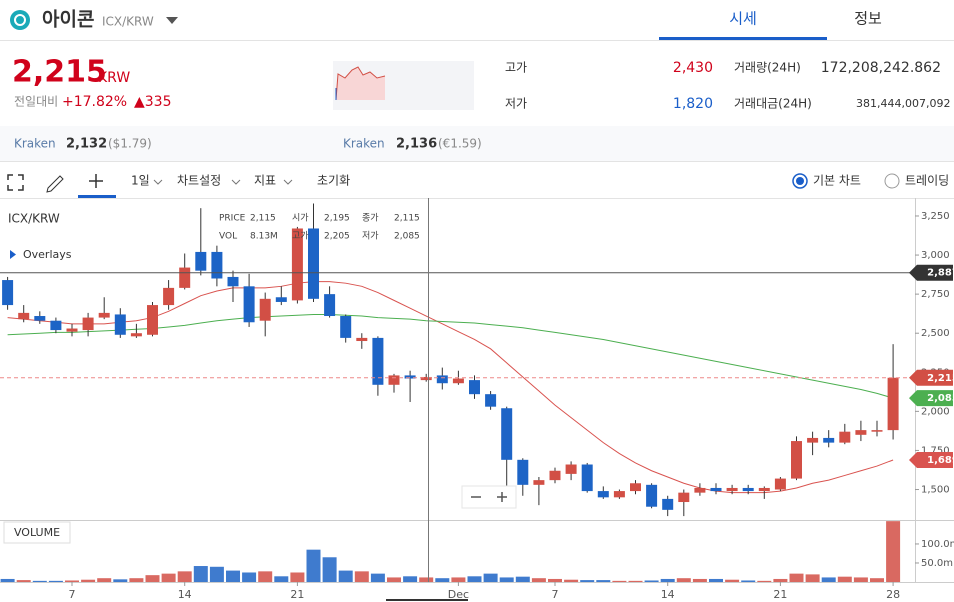 This screenshot has height=602, width=954. What do you see at coordinates (265, 181) in the screenshot?
I see `toolbar-button: 지표` at bounding box center [265, 181].